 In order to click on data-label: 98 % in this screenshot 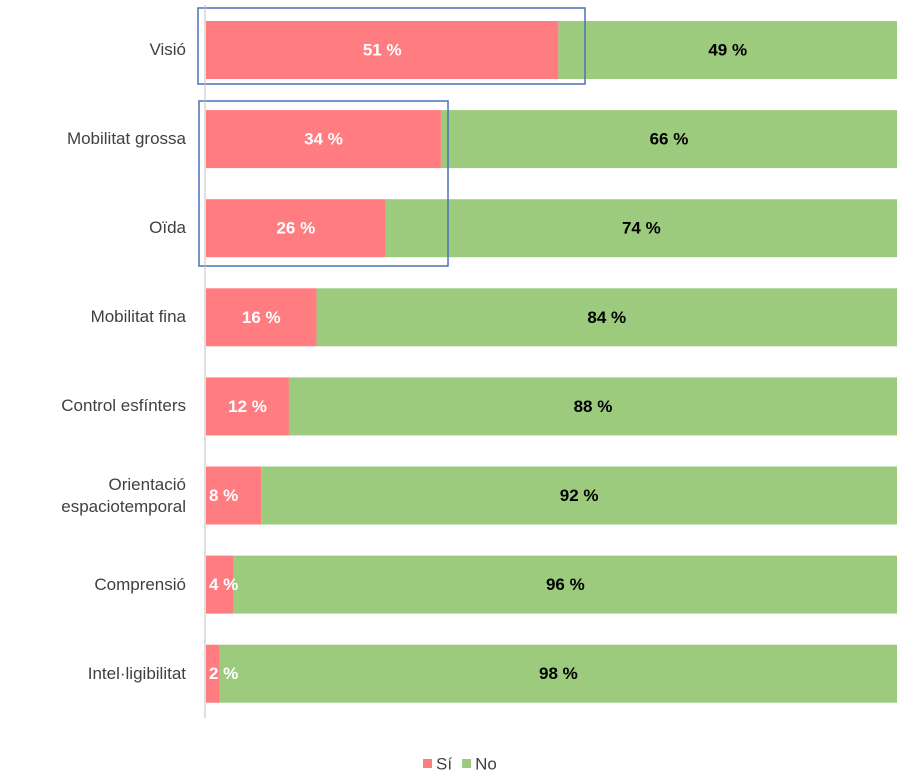, I will do `click(558, 673)`.